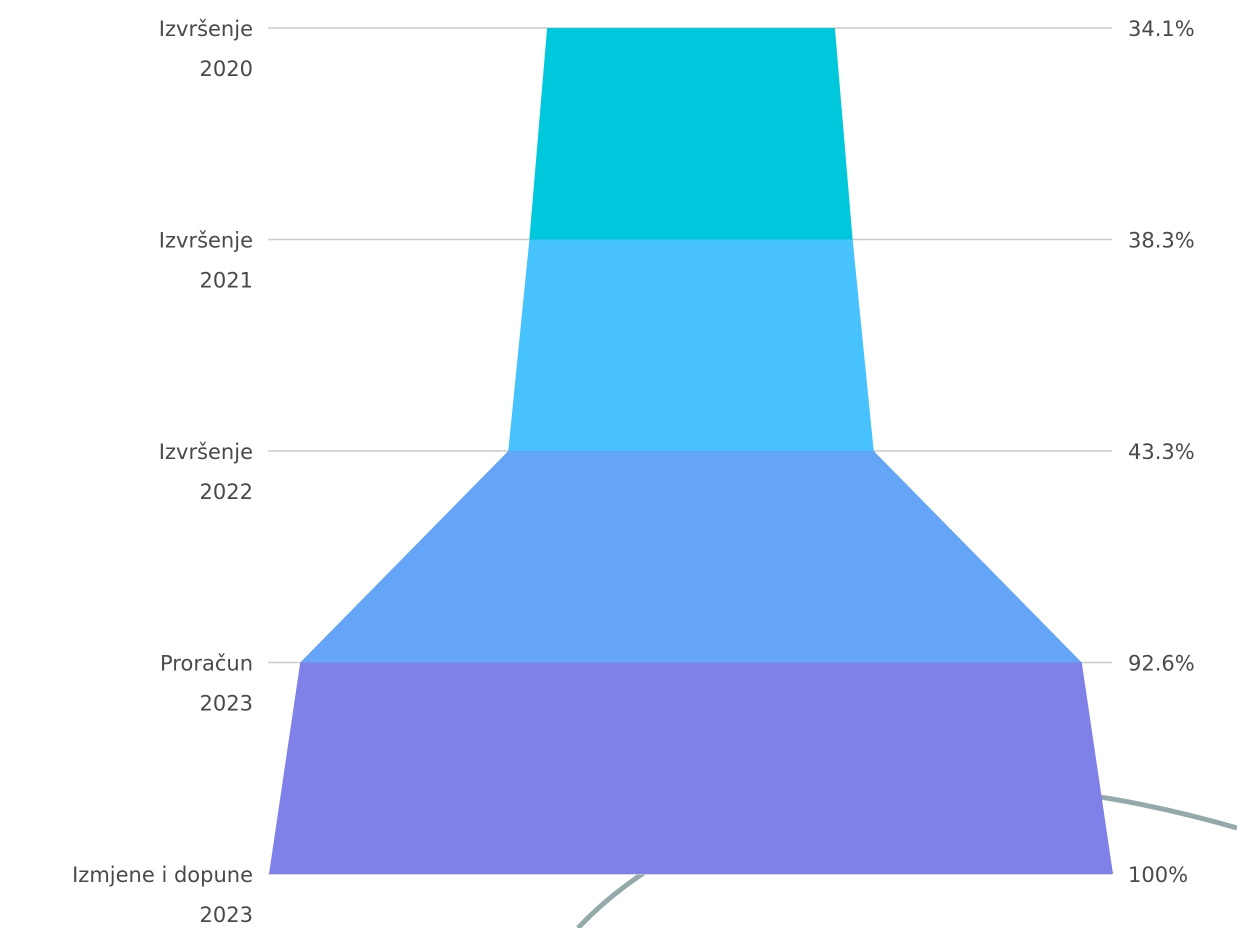  I want to click on category-label-line: 2021, so click(226, 281).